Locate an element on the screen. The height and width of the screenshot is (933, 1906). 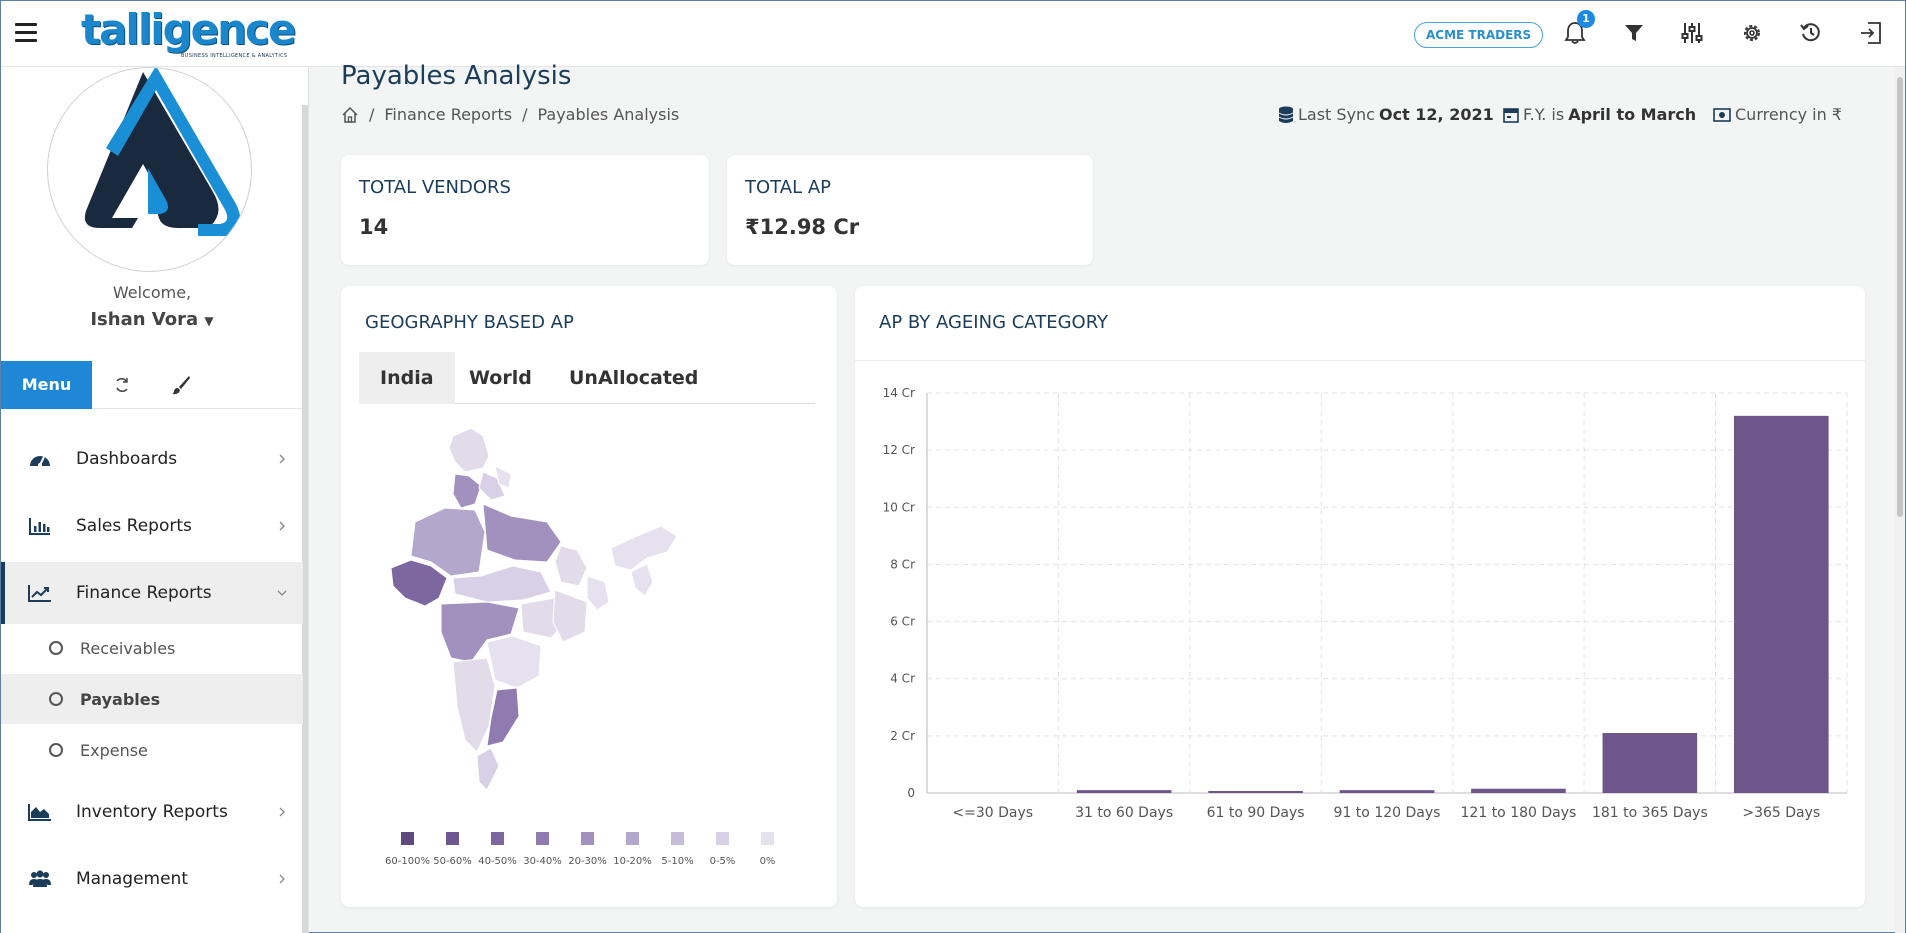
sidebar-subitem-expense: Expense is located at coordinates (152, 750).